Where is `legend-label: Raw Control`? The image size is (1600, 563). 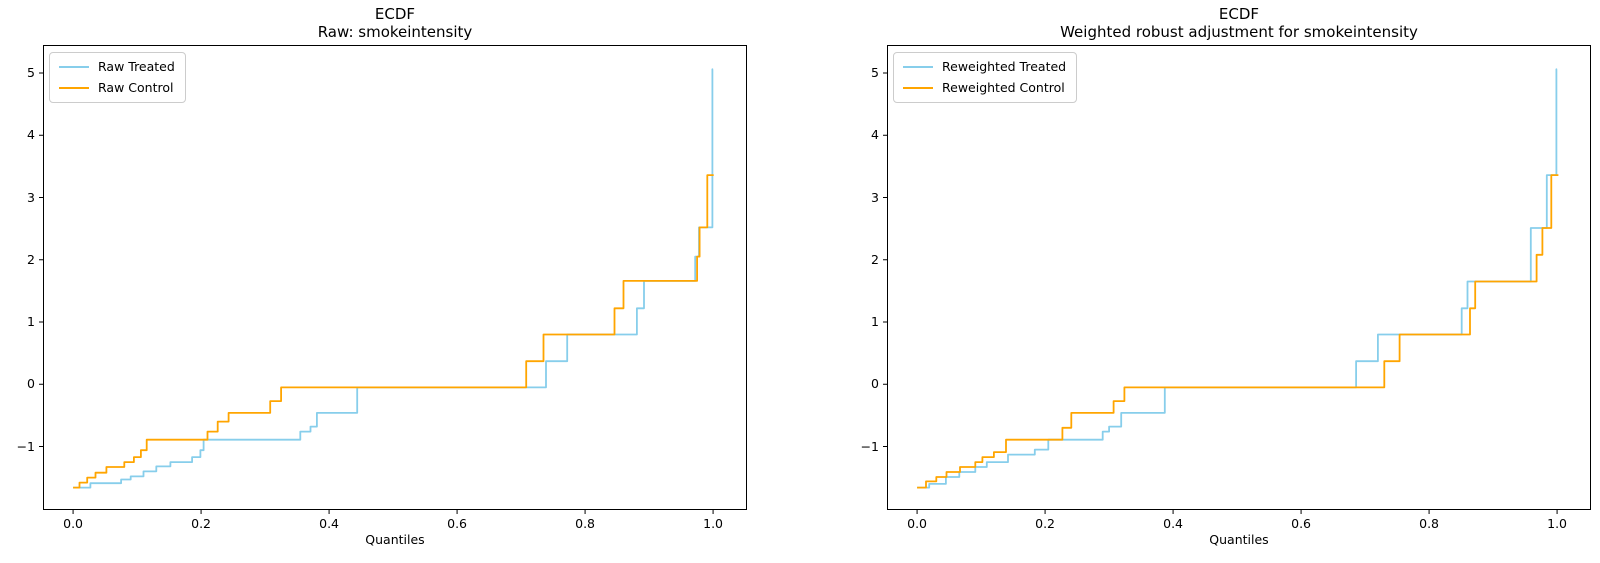 legend-label: Raw Control is located at coordinates (136, 87).